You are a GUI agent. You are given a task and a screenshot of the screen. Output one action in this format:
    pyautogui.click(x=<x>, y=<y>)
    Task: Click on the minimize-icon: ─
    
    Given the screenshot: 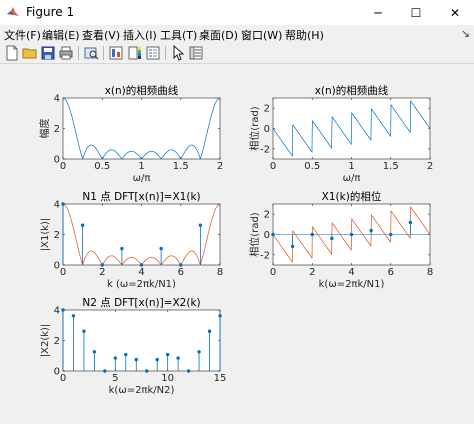 What is the action you would take?
    pyautogui.click(x=378, y=12)
    